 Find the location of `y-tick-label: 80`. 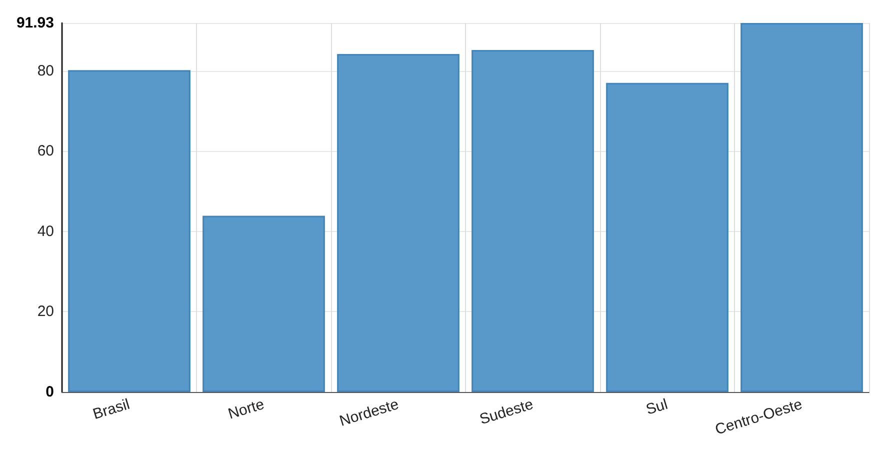

y-tick-label: 80 is located at coordinates (45, 71).